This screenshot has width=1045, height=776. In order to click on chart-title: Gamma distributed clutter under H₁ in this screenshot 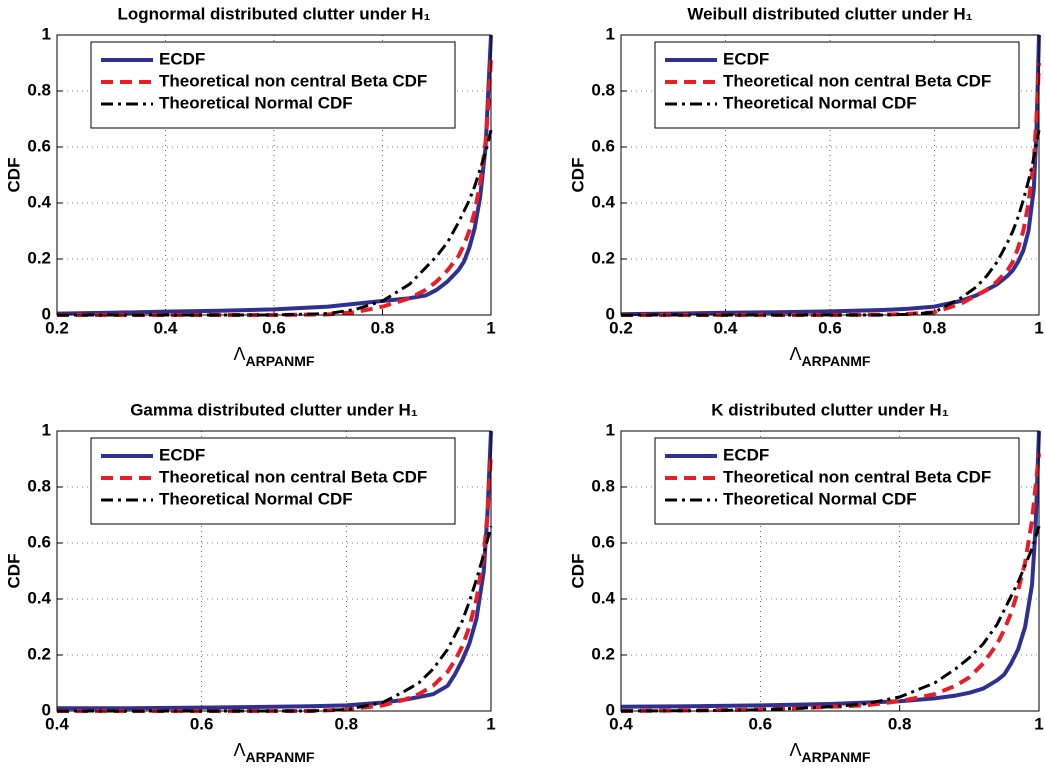, I will do `click(274, 409)`.